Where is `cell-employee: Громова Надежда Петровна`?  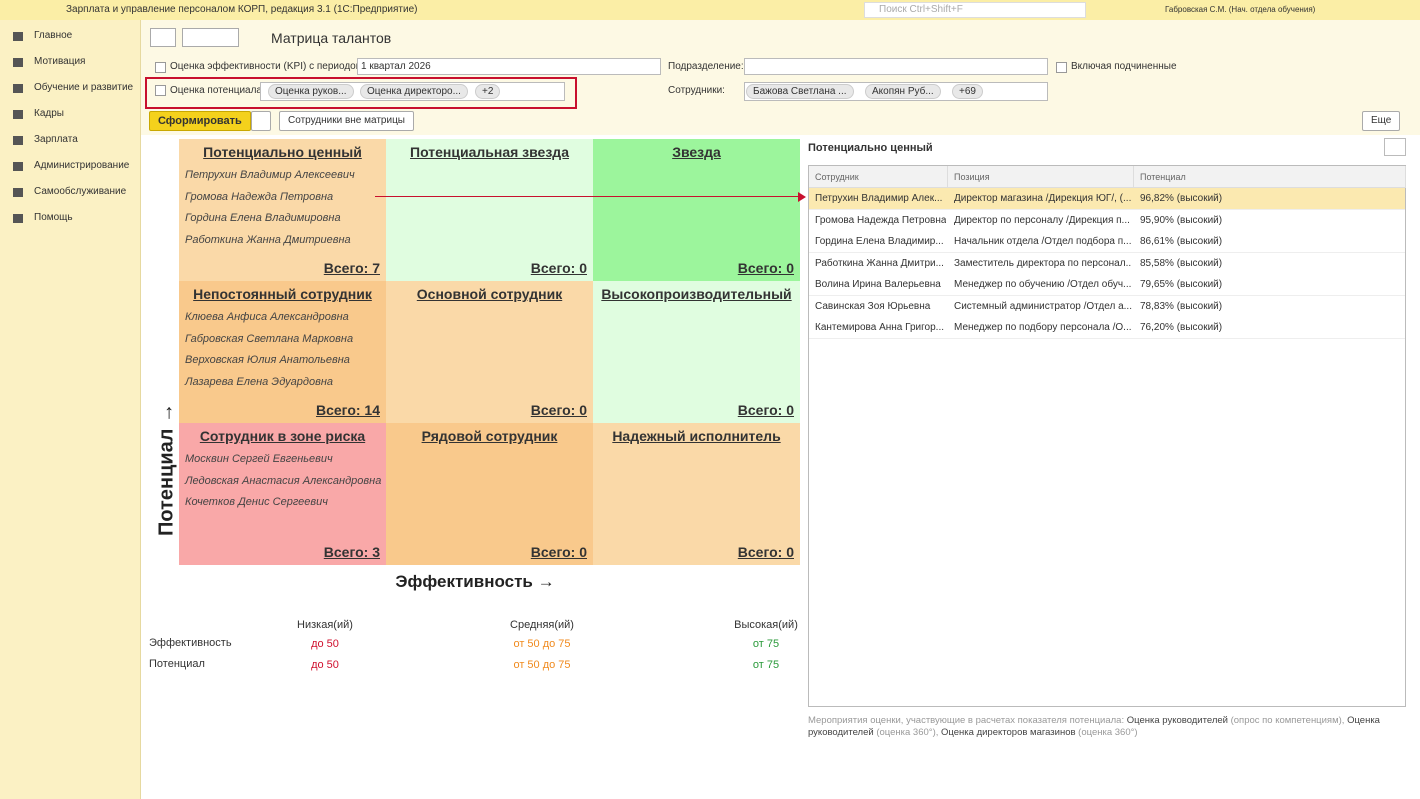
cell-employee: Громова Надежда Петровна is located at coordinates (259, 196).